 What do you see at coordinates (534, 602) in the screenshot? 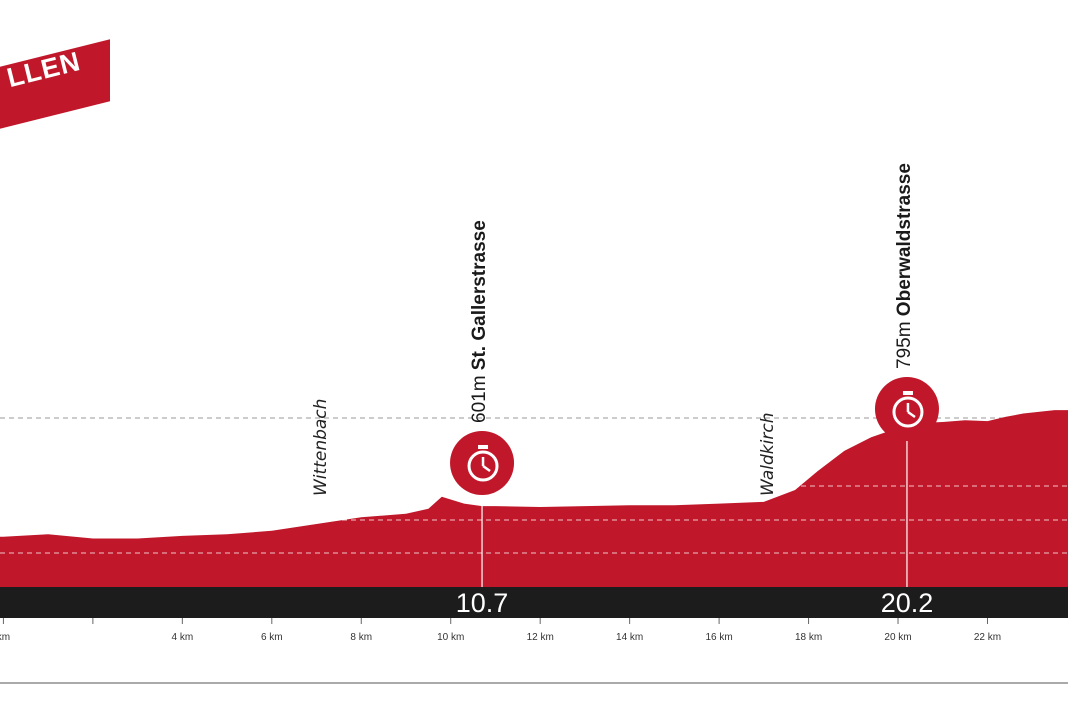
I see `distance-bar` at bounding box center [534, 602].